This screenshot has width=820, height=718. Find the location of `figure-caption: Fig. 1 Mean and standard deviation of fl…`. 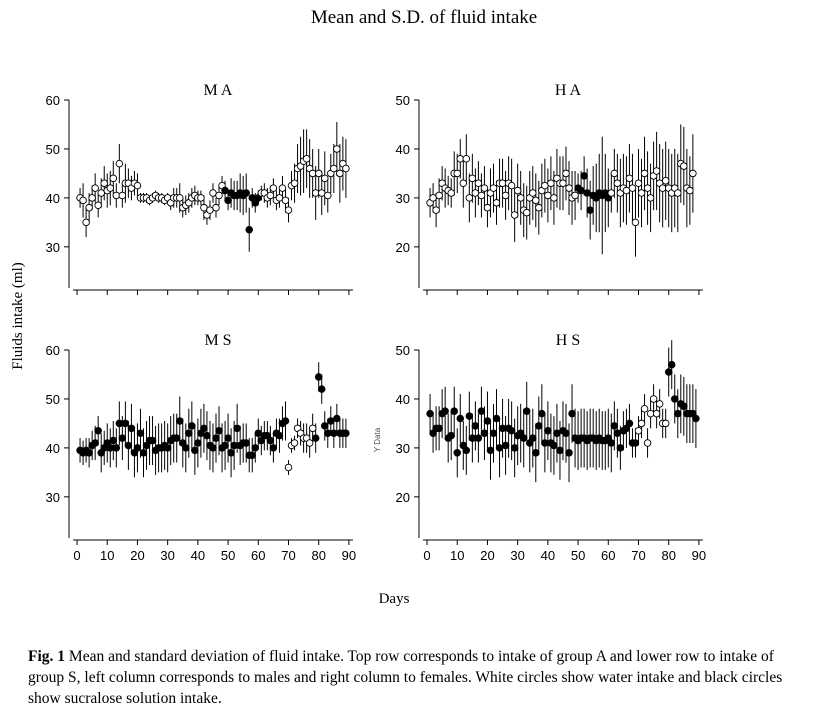

figure-caption: Fig. 1 Mean and standard deviation of fl… is located at coordinates (420, 677).